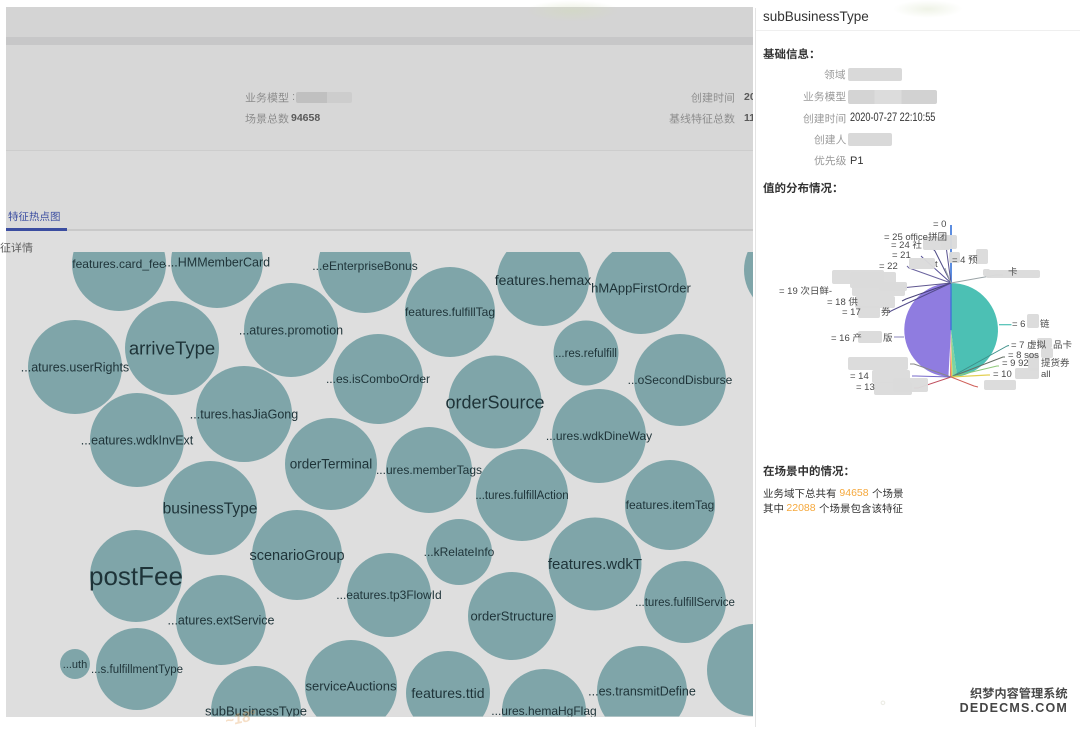 Image resolution: width=1080 pixels, height=730 pixels. I want to click on svg-text: = 17, so click(851, 312).